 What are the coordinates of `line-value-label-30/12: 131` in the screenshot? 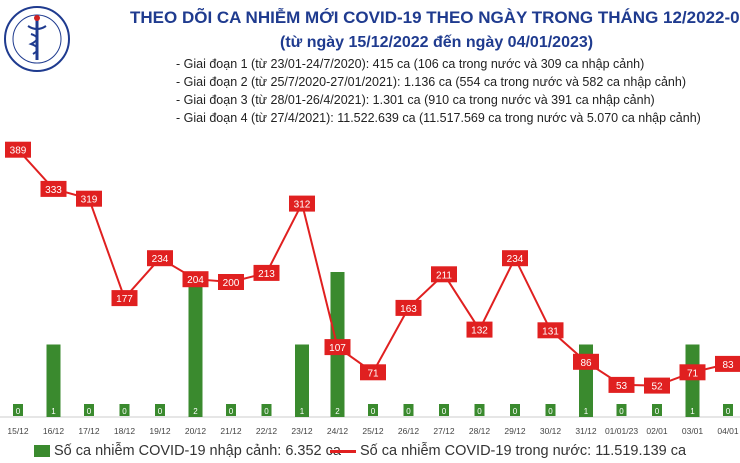 It's located at (550, 331).